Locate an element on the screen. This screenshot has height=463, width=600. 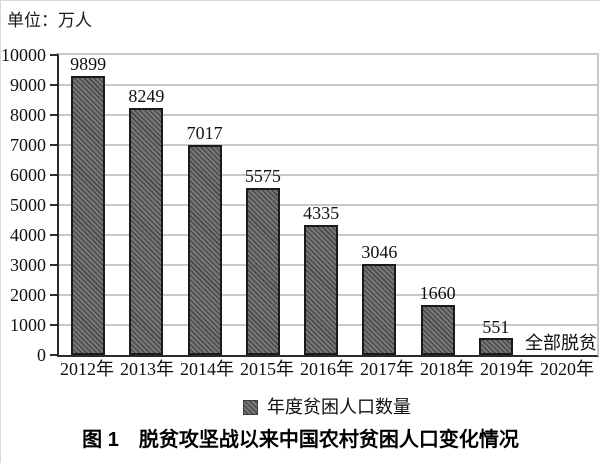
y-axis-label: 7000 is located at coordinates (28, 145).